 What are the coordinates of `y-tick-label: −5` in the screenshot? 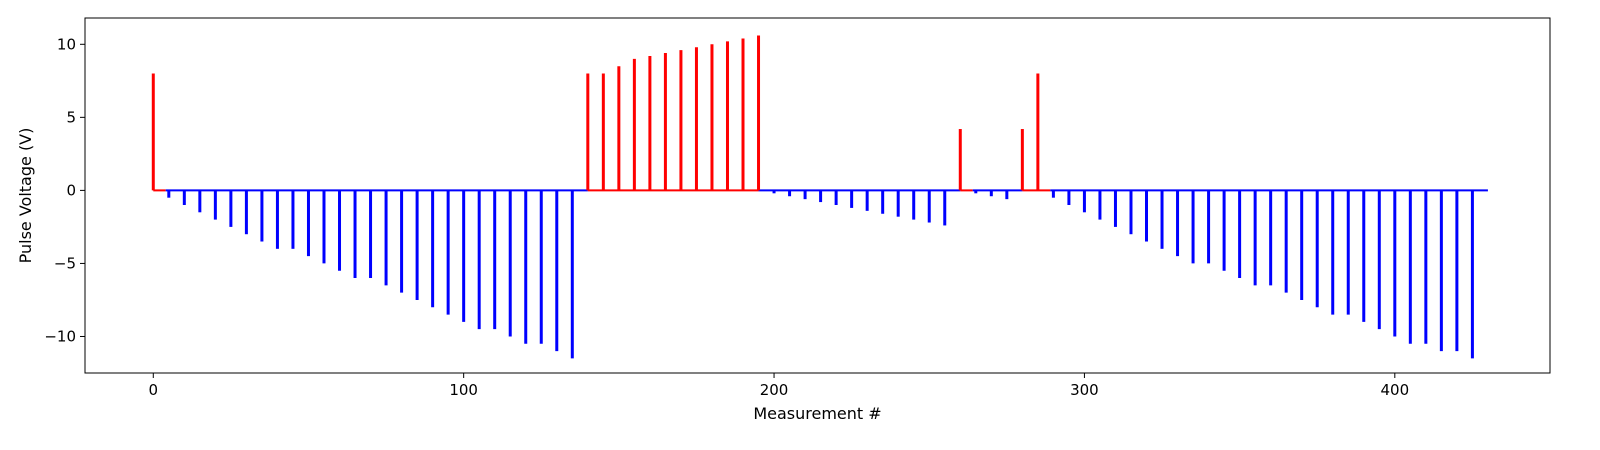 It's located at (65, 263).